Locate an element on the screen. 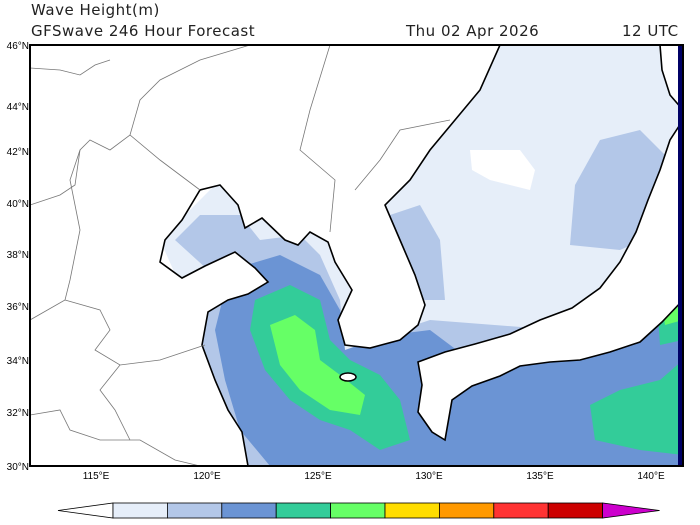 The width and height of the screenshot is (700, 525). colorbar-label: 6 is located at coordinates (440, 523).